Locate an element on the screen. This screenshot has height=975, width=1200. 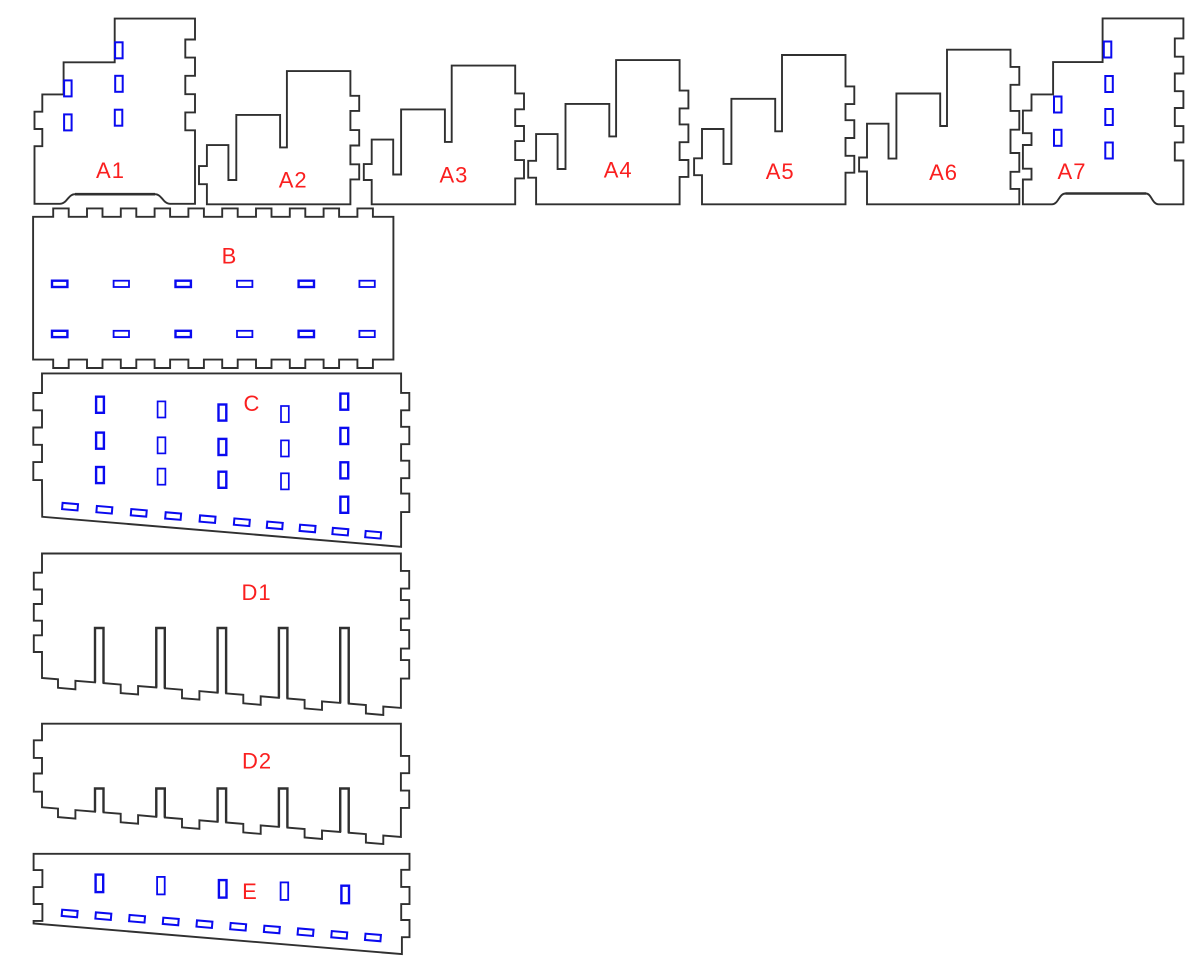
svg-text: A4 is located at coordinates (618, 170).